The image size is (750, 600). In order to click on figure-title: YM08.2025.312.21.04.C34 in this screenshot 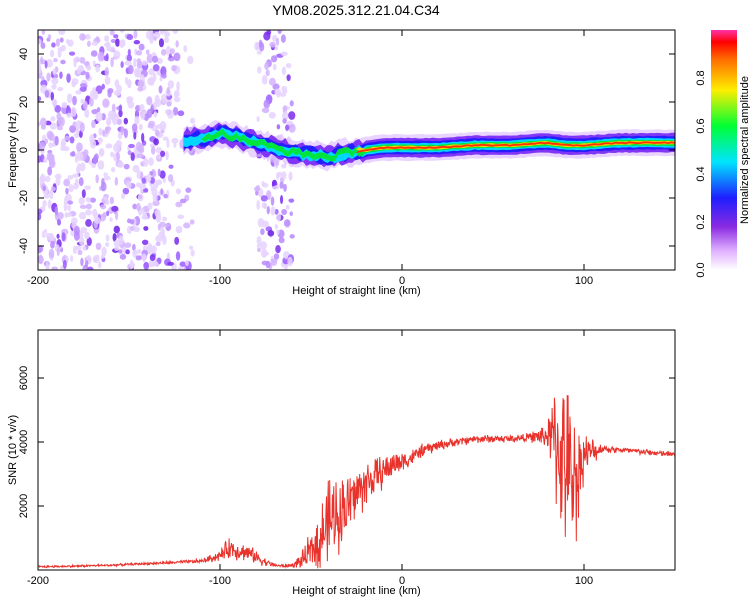, I will do `click(356, 10)`.